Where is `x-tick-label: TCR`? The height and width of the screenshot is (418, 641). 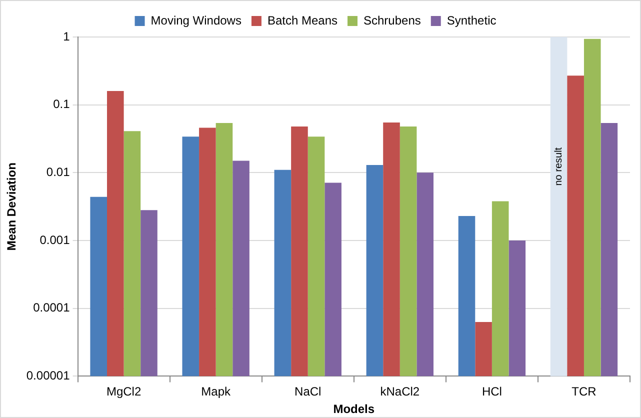 x-tick-label: TCR is located at coordinates (584, 391).